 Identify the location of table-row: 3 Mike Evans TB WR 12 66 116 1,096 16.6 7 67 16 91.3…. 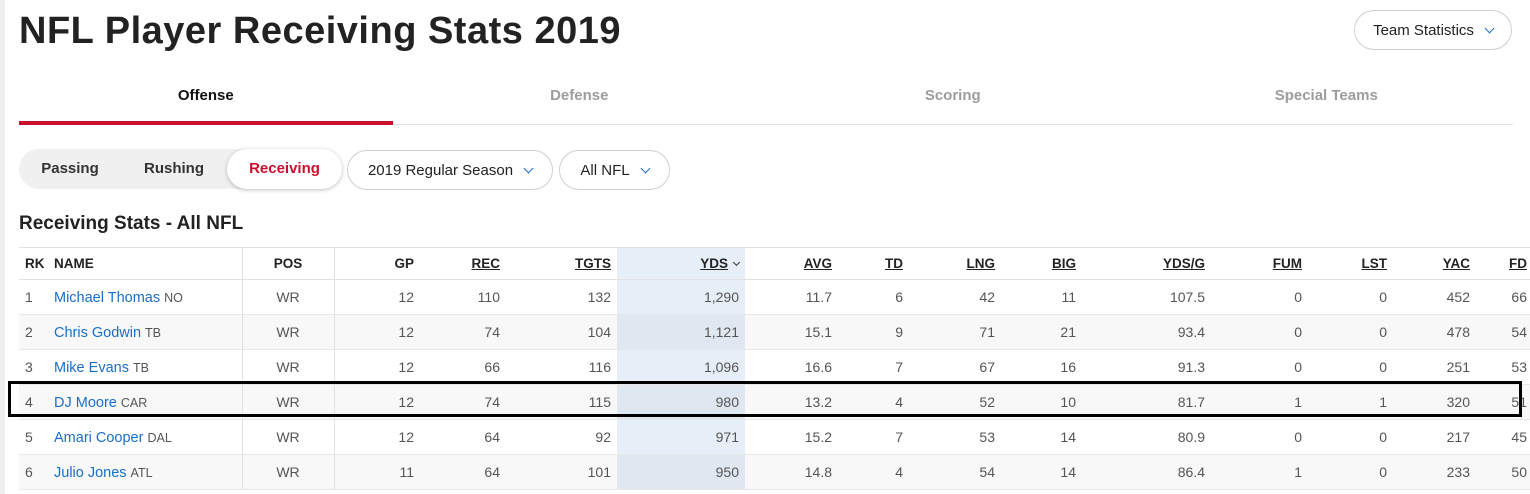
(774, 367).